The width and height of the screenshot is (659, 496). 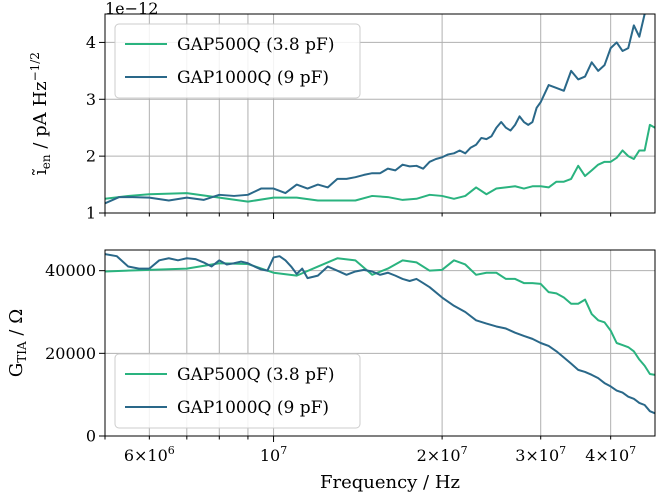 What do you see at coordinates (439, 455) in the screenshot?
I see `x-tick-label-base: 2×10` at bounding box center [439, 455].